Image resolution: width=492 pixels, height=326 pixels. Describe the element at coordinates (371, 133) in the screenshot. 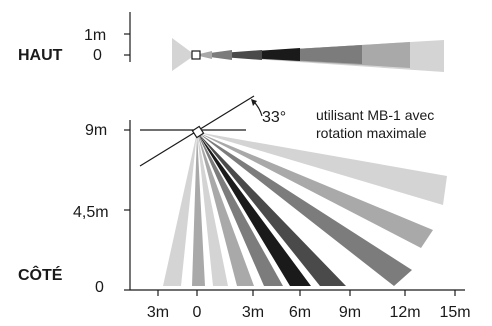

I see `note-line-2: rotation maximale` at that location.